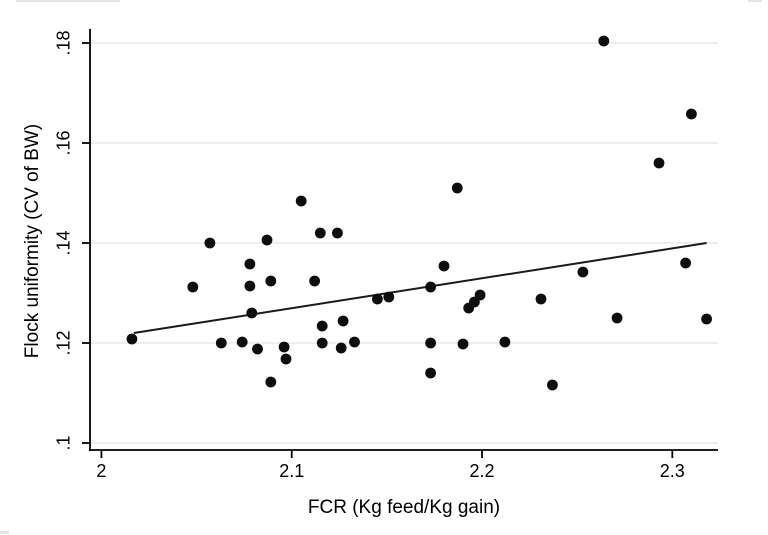  What do you see at coordinates (672, 471) in the screenshot?
I see `x-tick-label: 2.3` at bounding box center [672, 471].